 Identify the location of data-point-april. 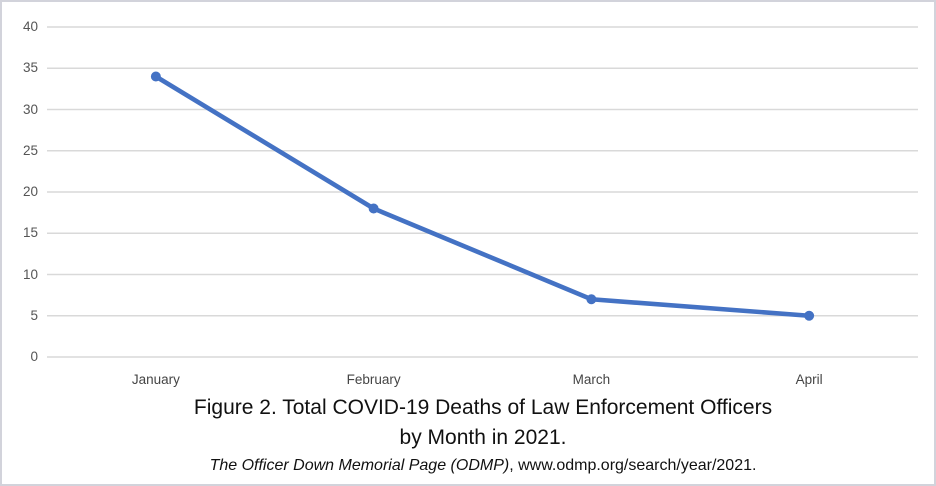
(809, 315).